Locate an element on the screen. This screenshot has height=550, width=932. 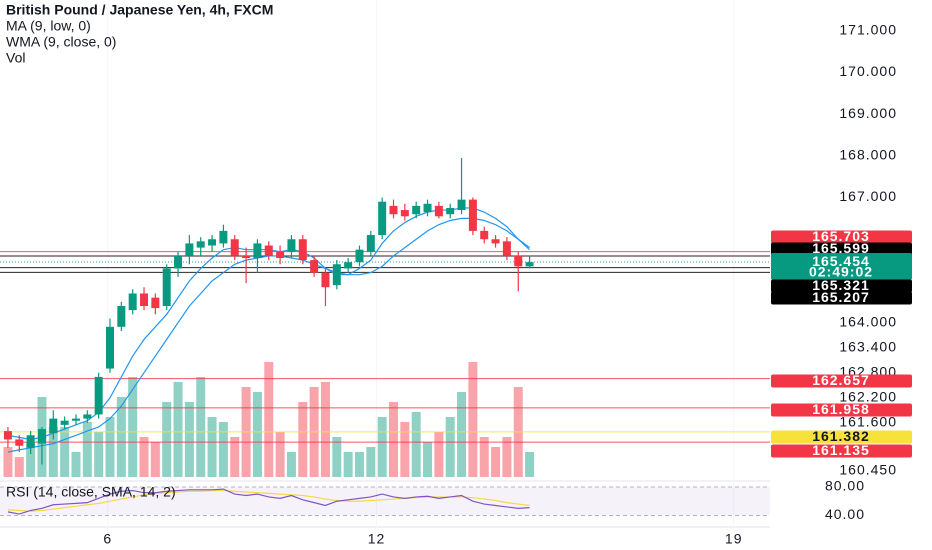
price-badge-label: 165.599 is located at coordinates (841, 248).